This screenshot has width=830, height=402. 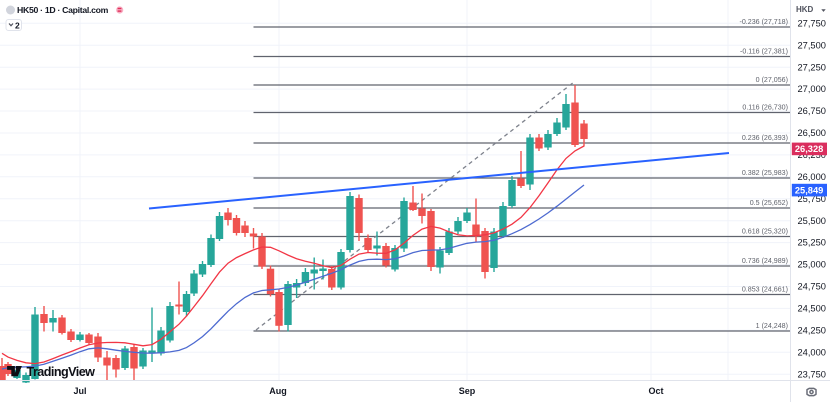 What do you see at coordinates (812, 199) in the screenshot?
I see `svg-text: 25,750` at bounding box center [812, 199].